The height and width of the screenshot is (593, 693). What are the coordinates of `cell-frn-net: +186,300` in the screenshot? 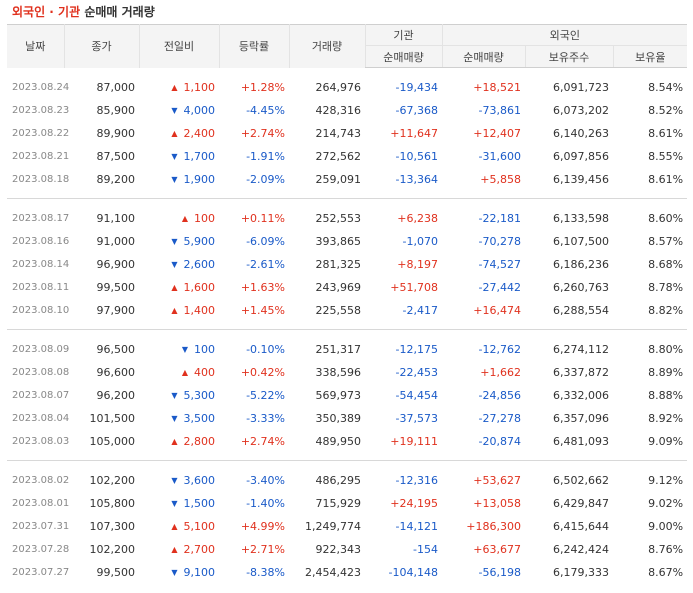 It's located at (493, 526).